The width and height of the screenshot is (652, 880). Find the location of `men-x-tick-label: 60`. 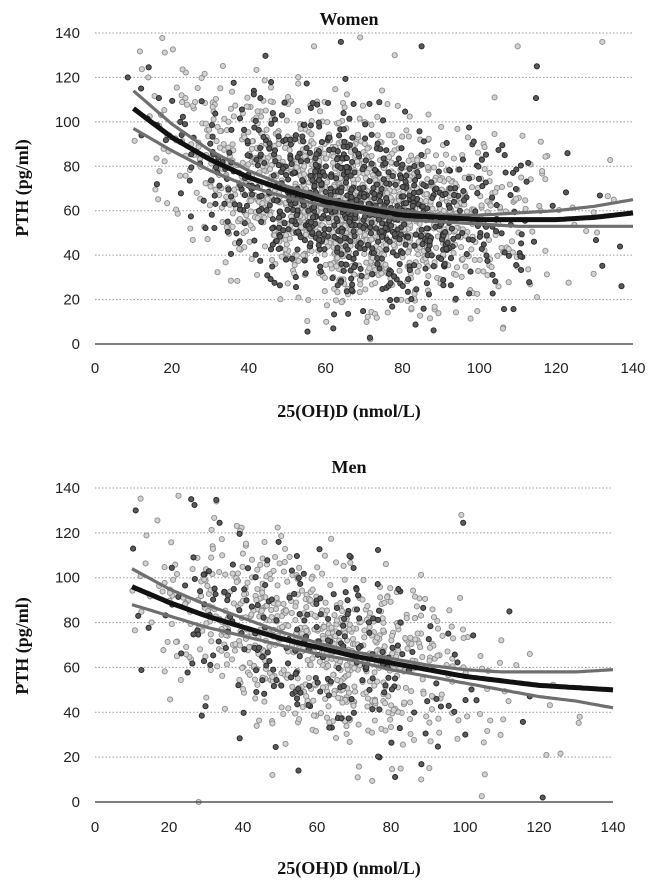

men-x-tick-label: 60 is located at coordinates (317, 827).